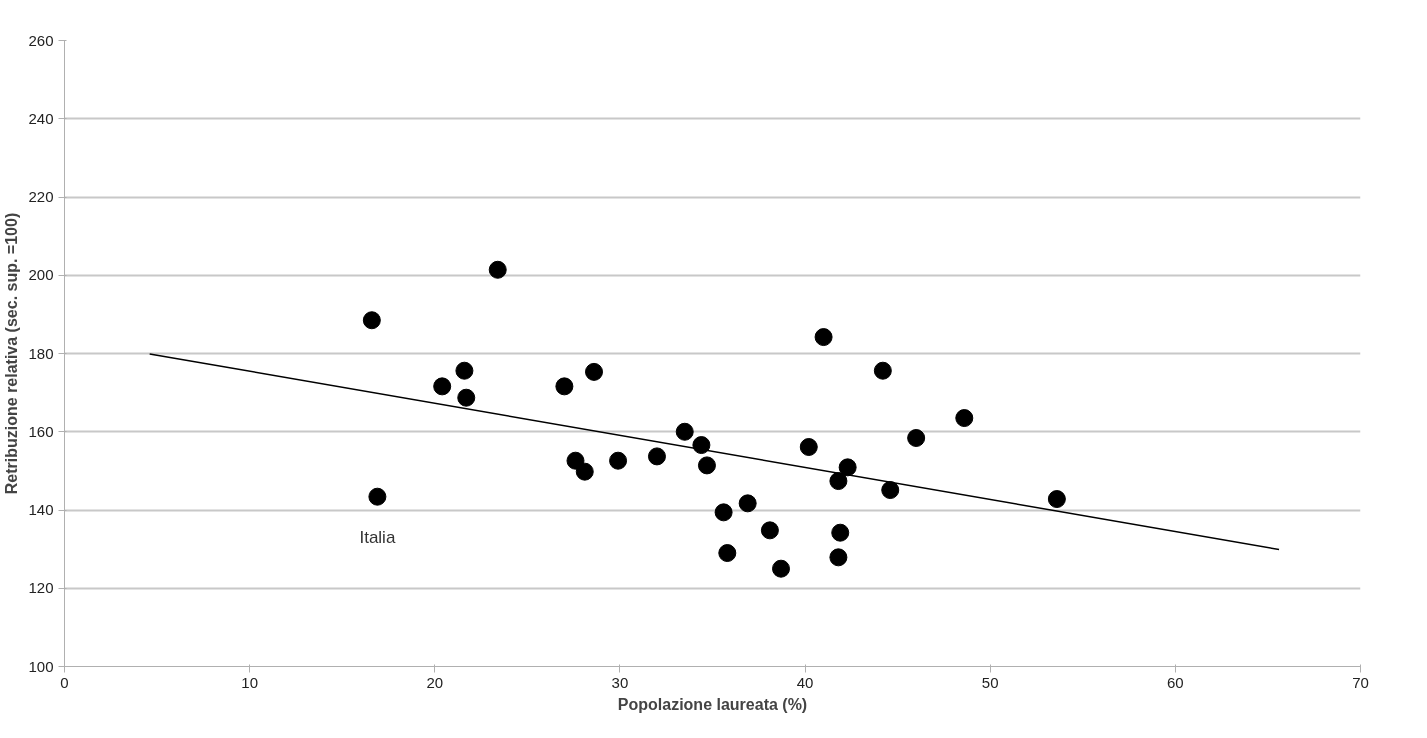 This screenshot has width=1427, height=738. What do you see at coordinates (1175, 682) in the screenshot?
I see `x-tick-label: 60` at bounding box center [1175, 682].